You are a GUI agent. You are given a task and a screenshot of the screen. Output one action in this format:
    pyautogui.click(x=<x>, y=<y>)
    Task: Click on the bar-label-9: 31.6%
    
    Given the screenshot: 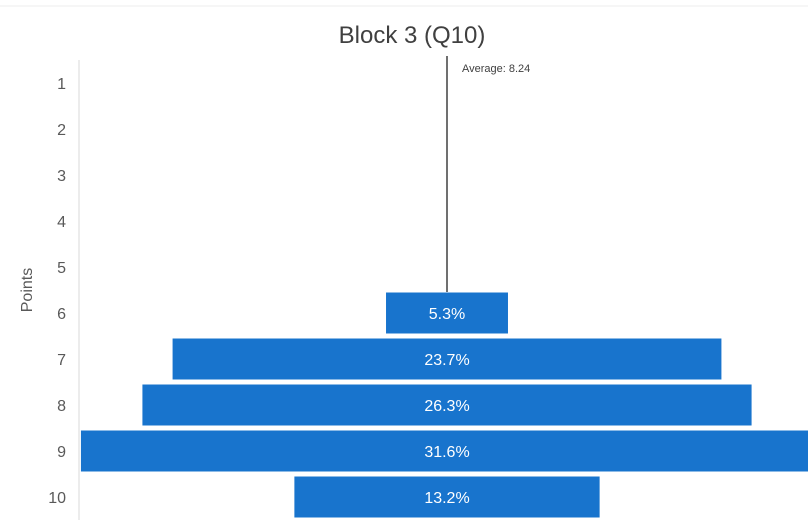 What is the action you would take?
    pyautogui.click(x=446, y=452)
    